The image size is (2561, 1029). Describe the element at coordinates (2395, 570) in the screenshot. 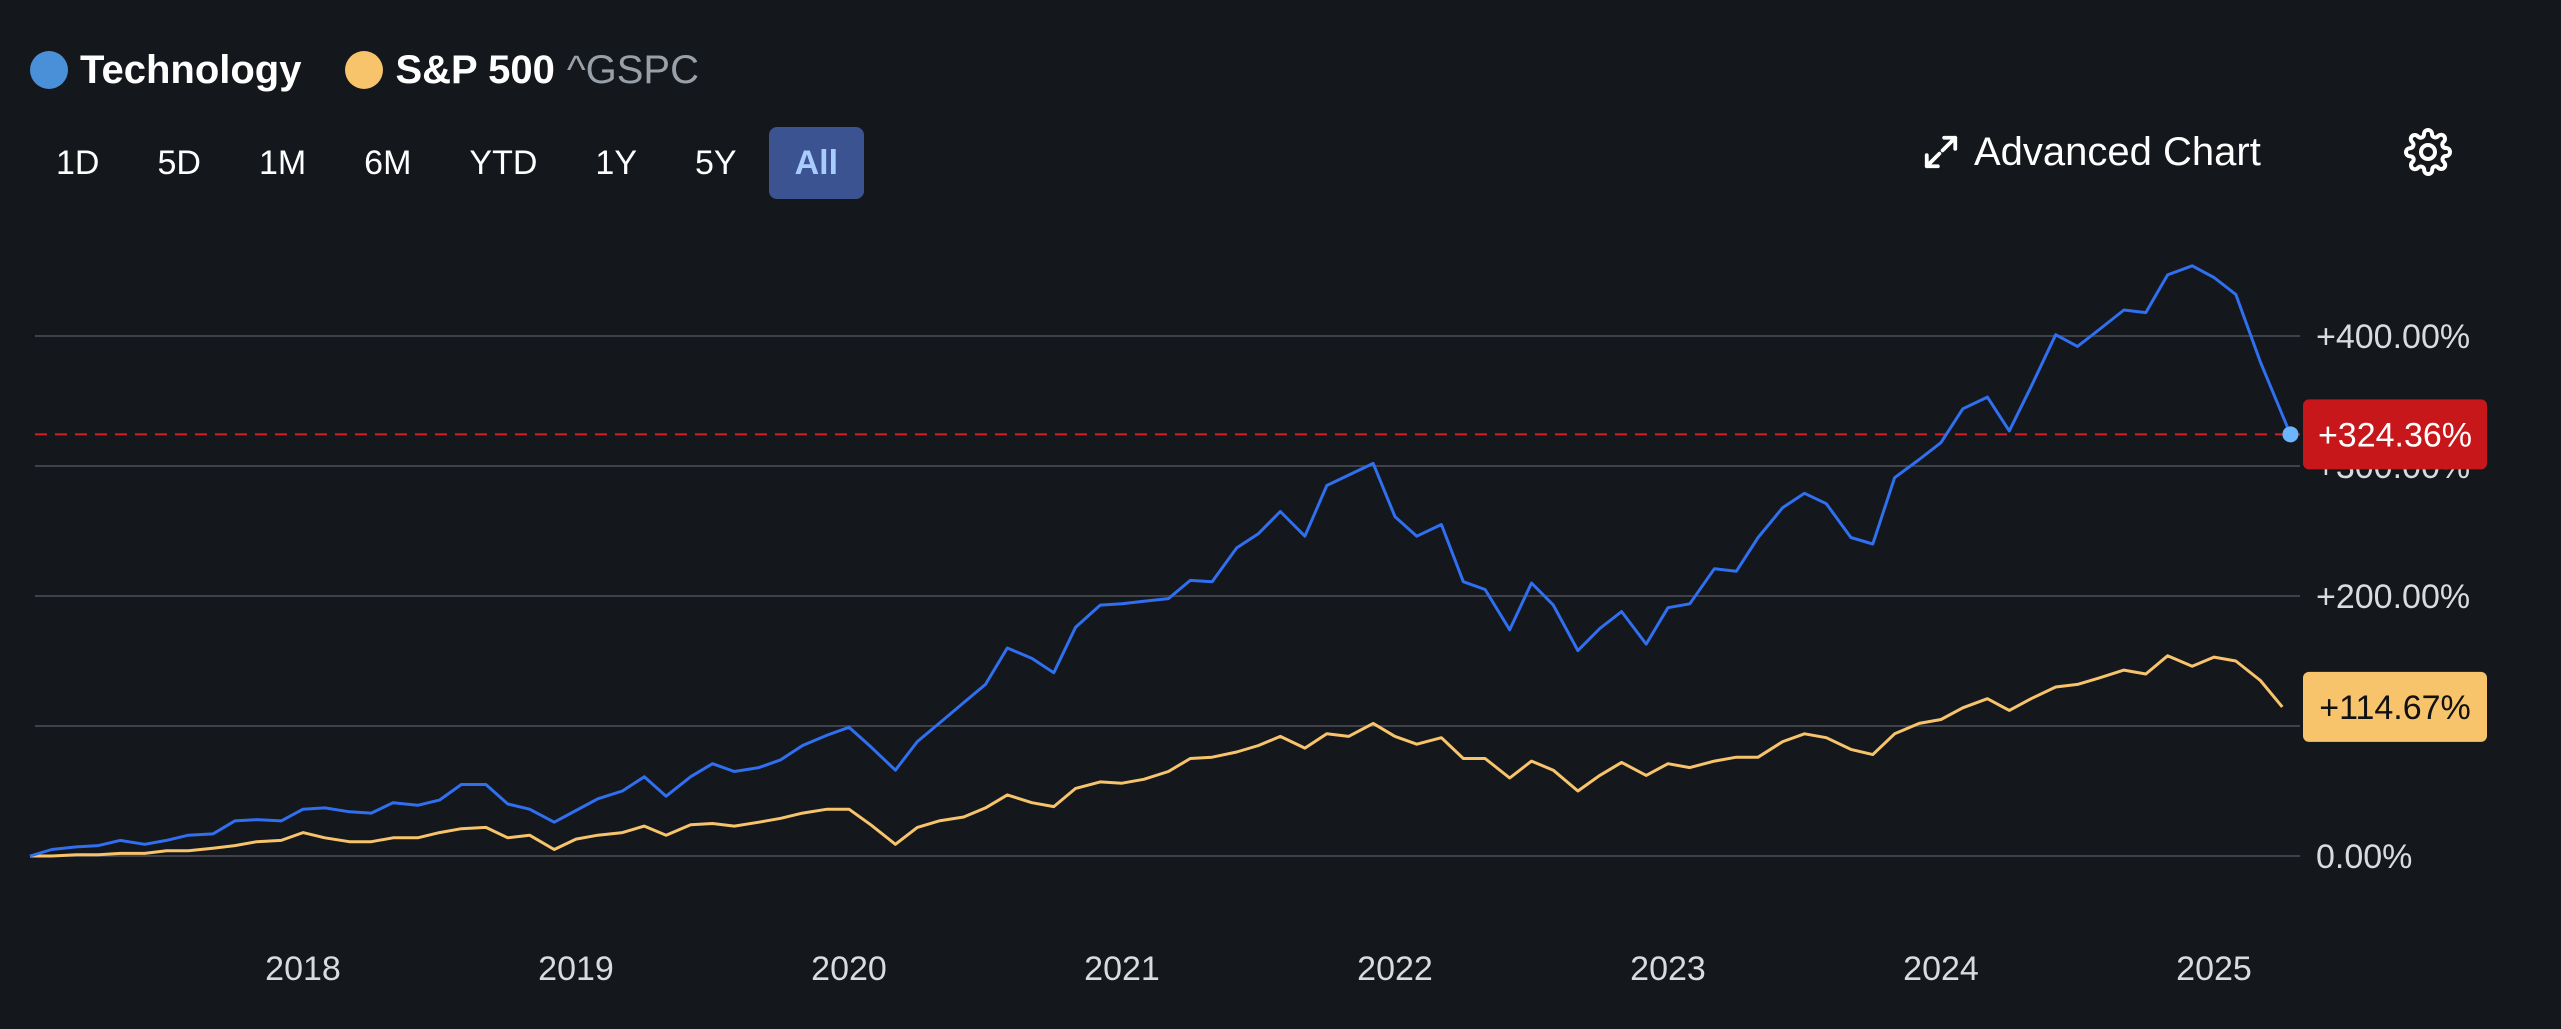

I see `end-label-layer: +324.36% +114.67%` at that location.